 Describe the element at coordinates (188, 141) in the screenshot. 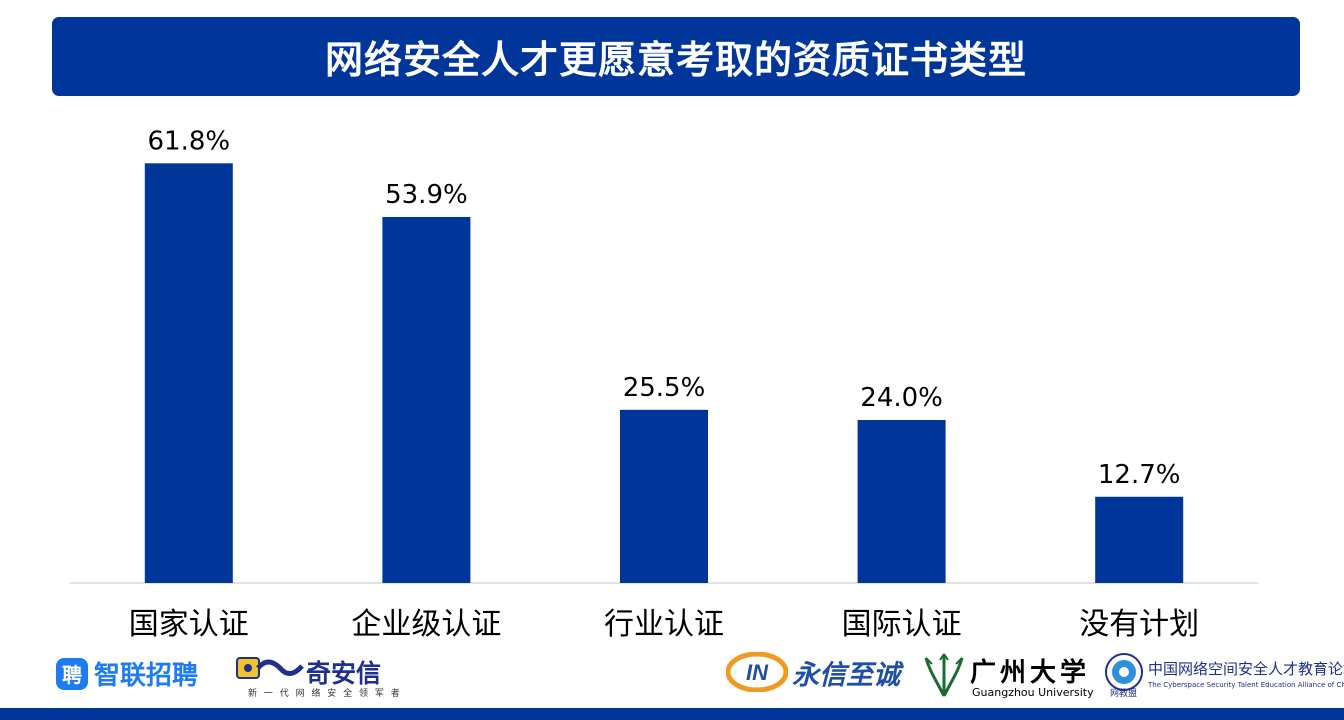

I see `data-label-0: 61.8%` at that location.